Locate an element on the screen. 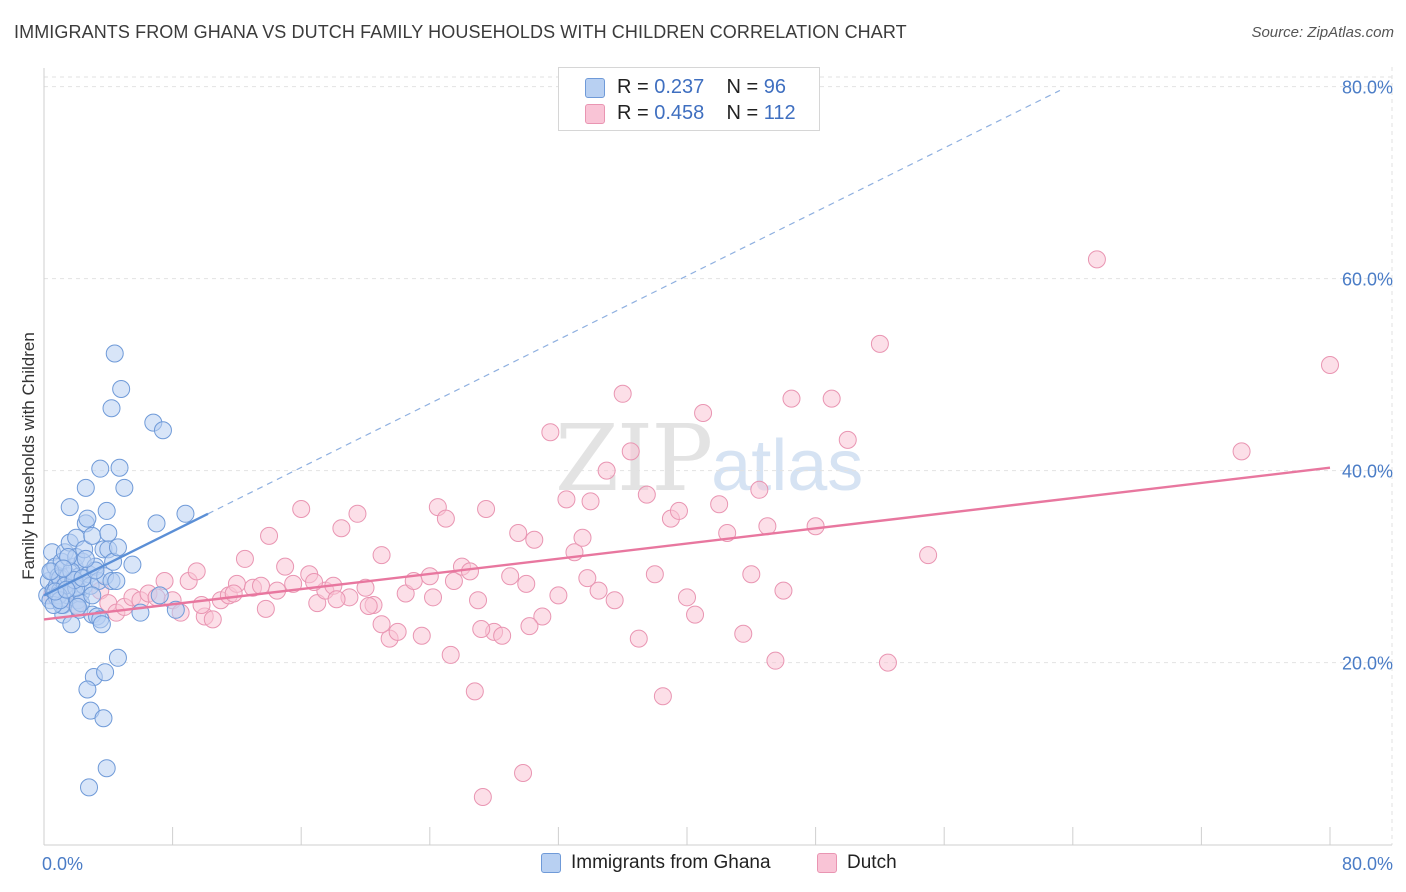 The width and height of the screenshot is (1406, 892). y-tick-label: 40.0% is located at coordinates (1367, 472).